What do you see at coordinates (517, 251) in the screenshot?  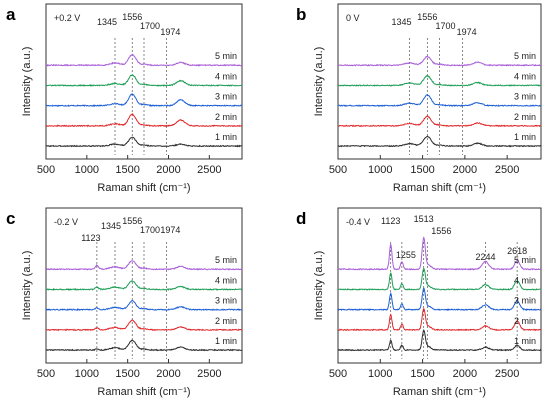 I see `peak-label: 2618` at bounding box center [517, 251].